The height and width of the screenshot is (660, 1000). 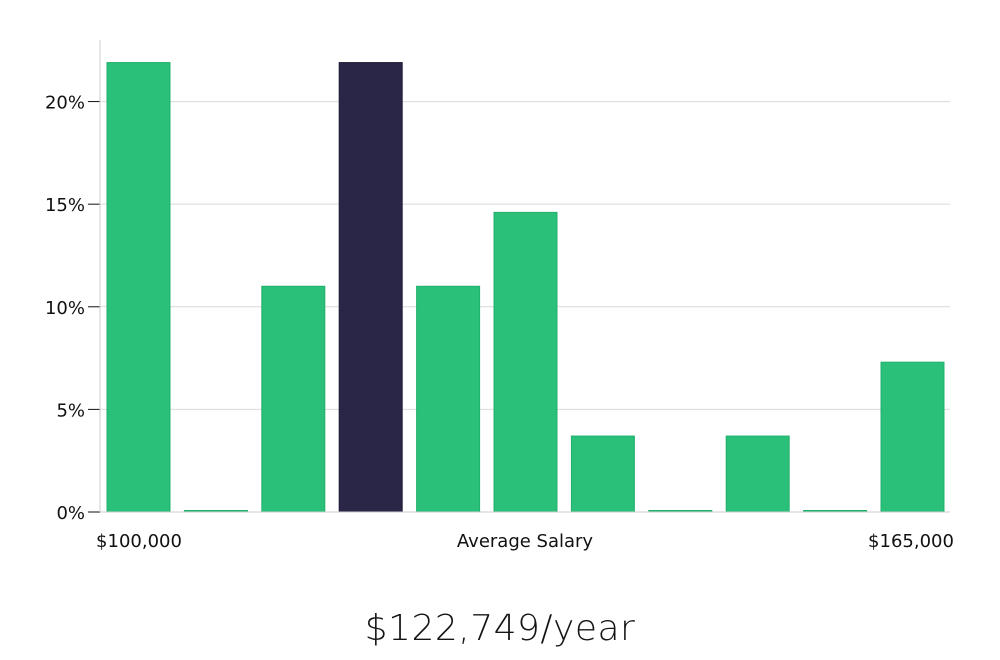 I want to click on y-tick-label: 10%, so click(x=65, y=308).